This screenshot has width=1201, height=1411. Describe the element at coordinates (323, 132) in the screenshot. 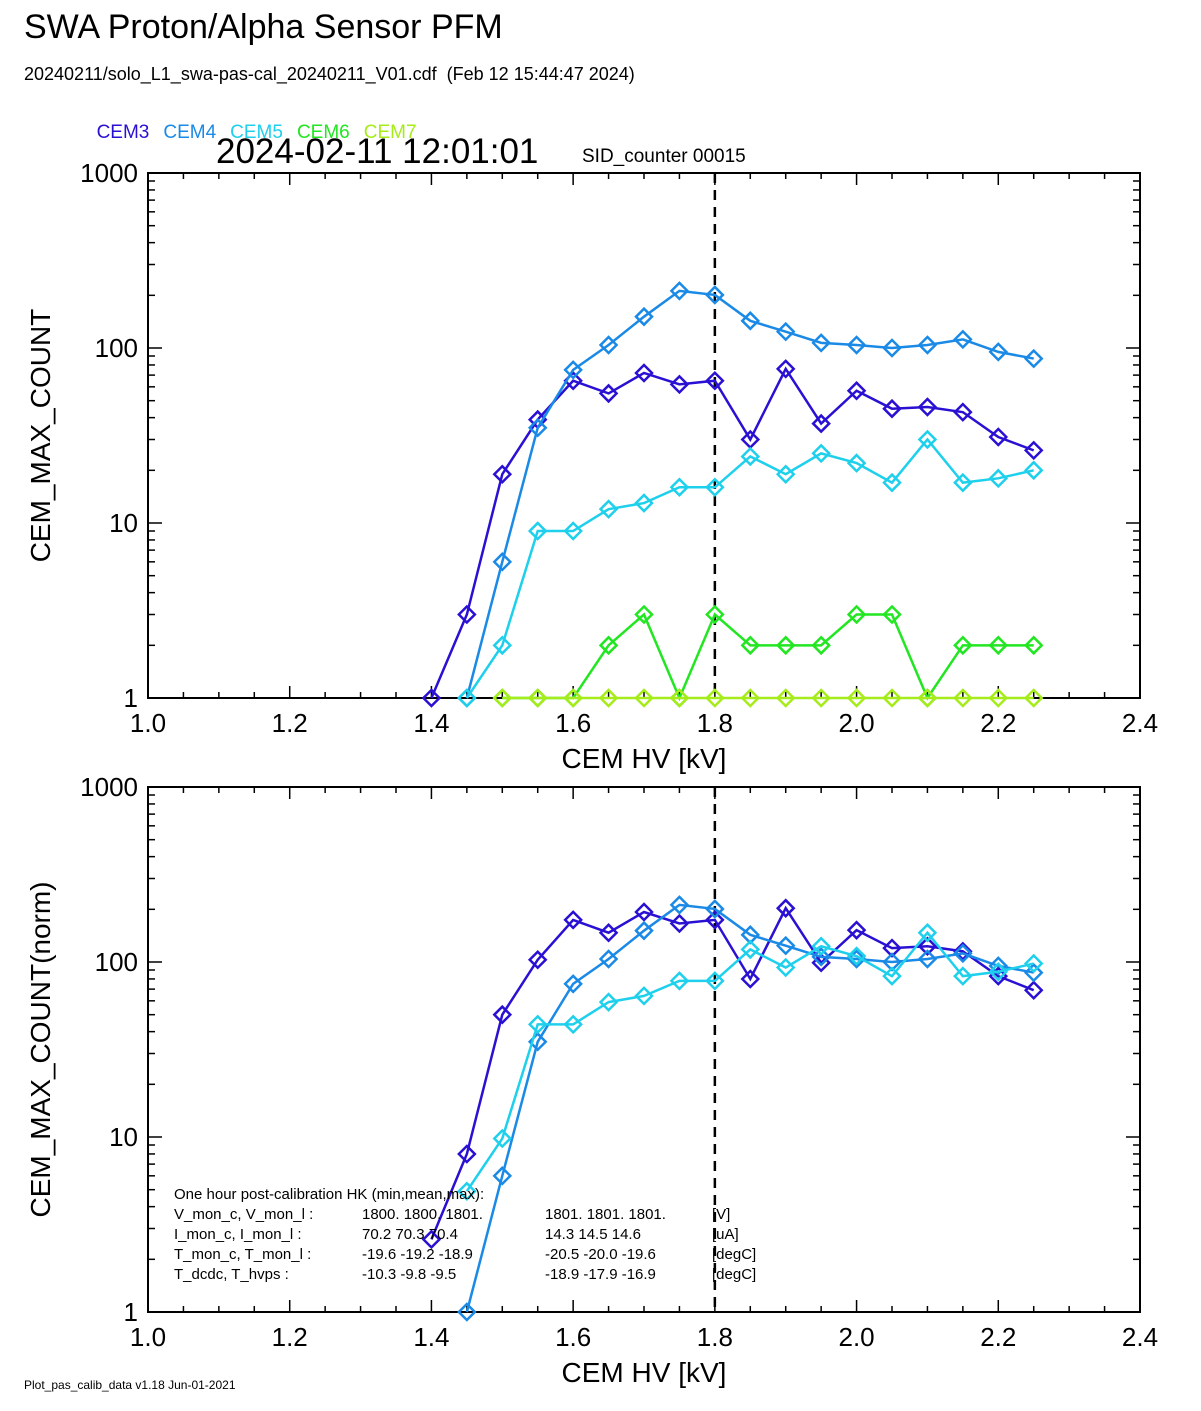

I see `legend-cem6: CEM6` at that location.